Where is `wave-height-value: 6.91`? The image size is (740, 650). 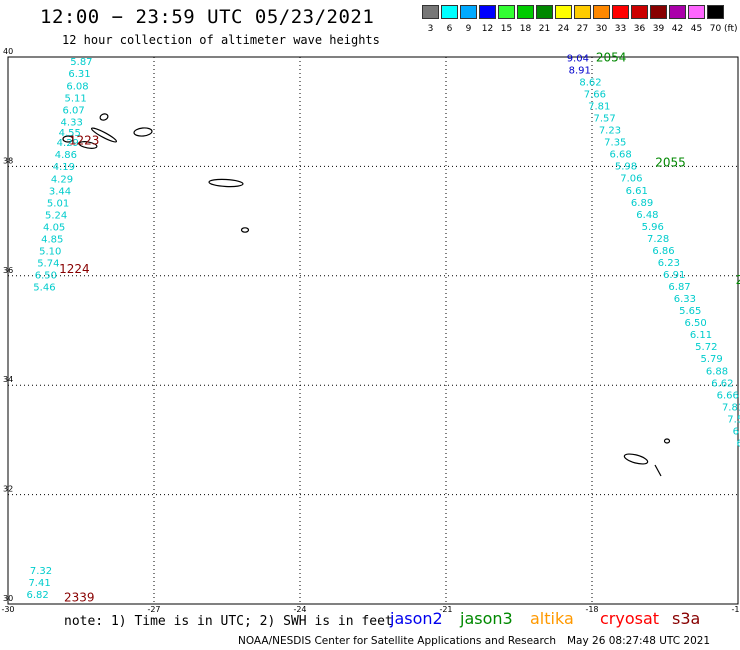
wave-height-value: 6.91 is located at coordinates (674, 275).